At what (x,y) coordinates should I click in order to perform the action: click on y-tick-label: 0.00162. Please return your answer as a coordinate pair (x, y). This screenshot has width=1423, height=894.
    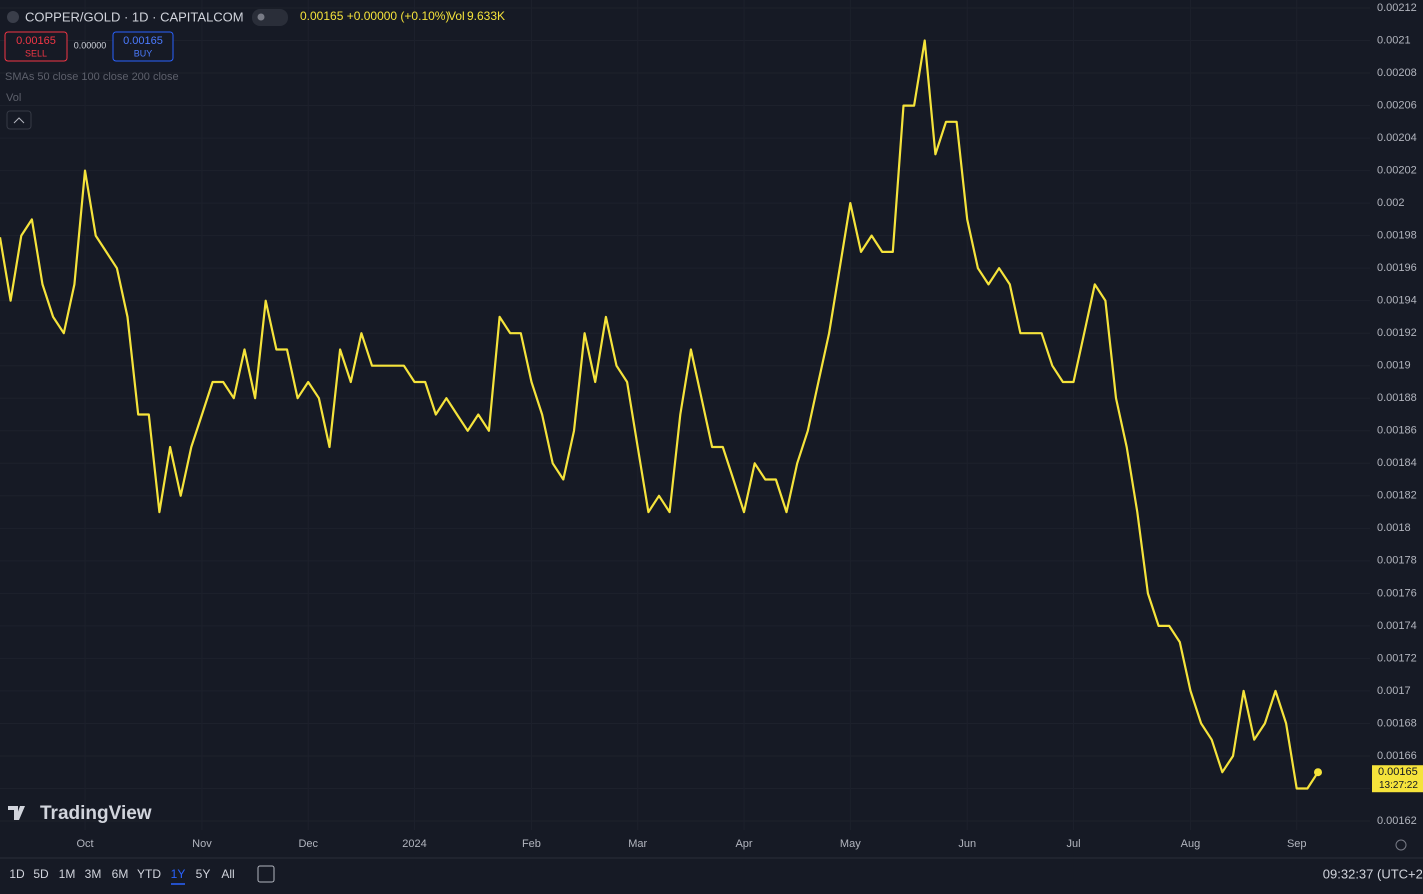
    Looking at the image, I should click on (1397, 821).